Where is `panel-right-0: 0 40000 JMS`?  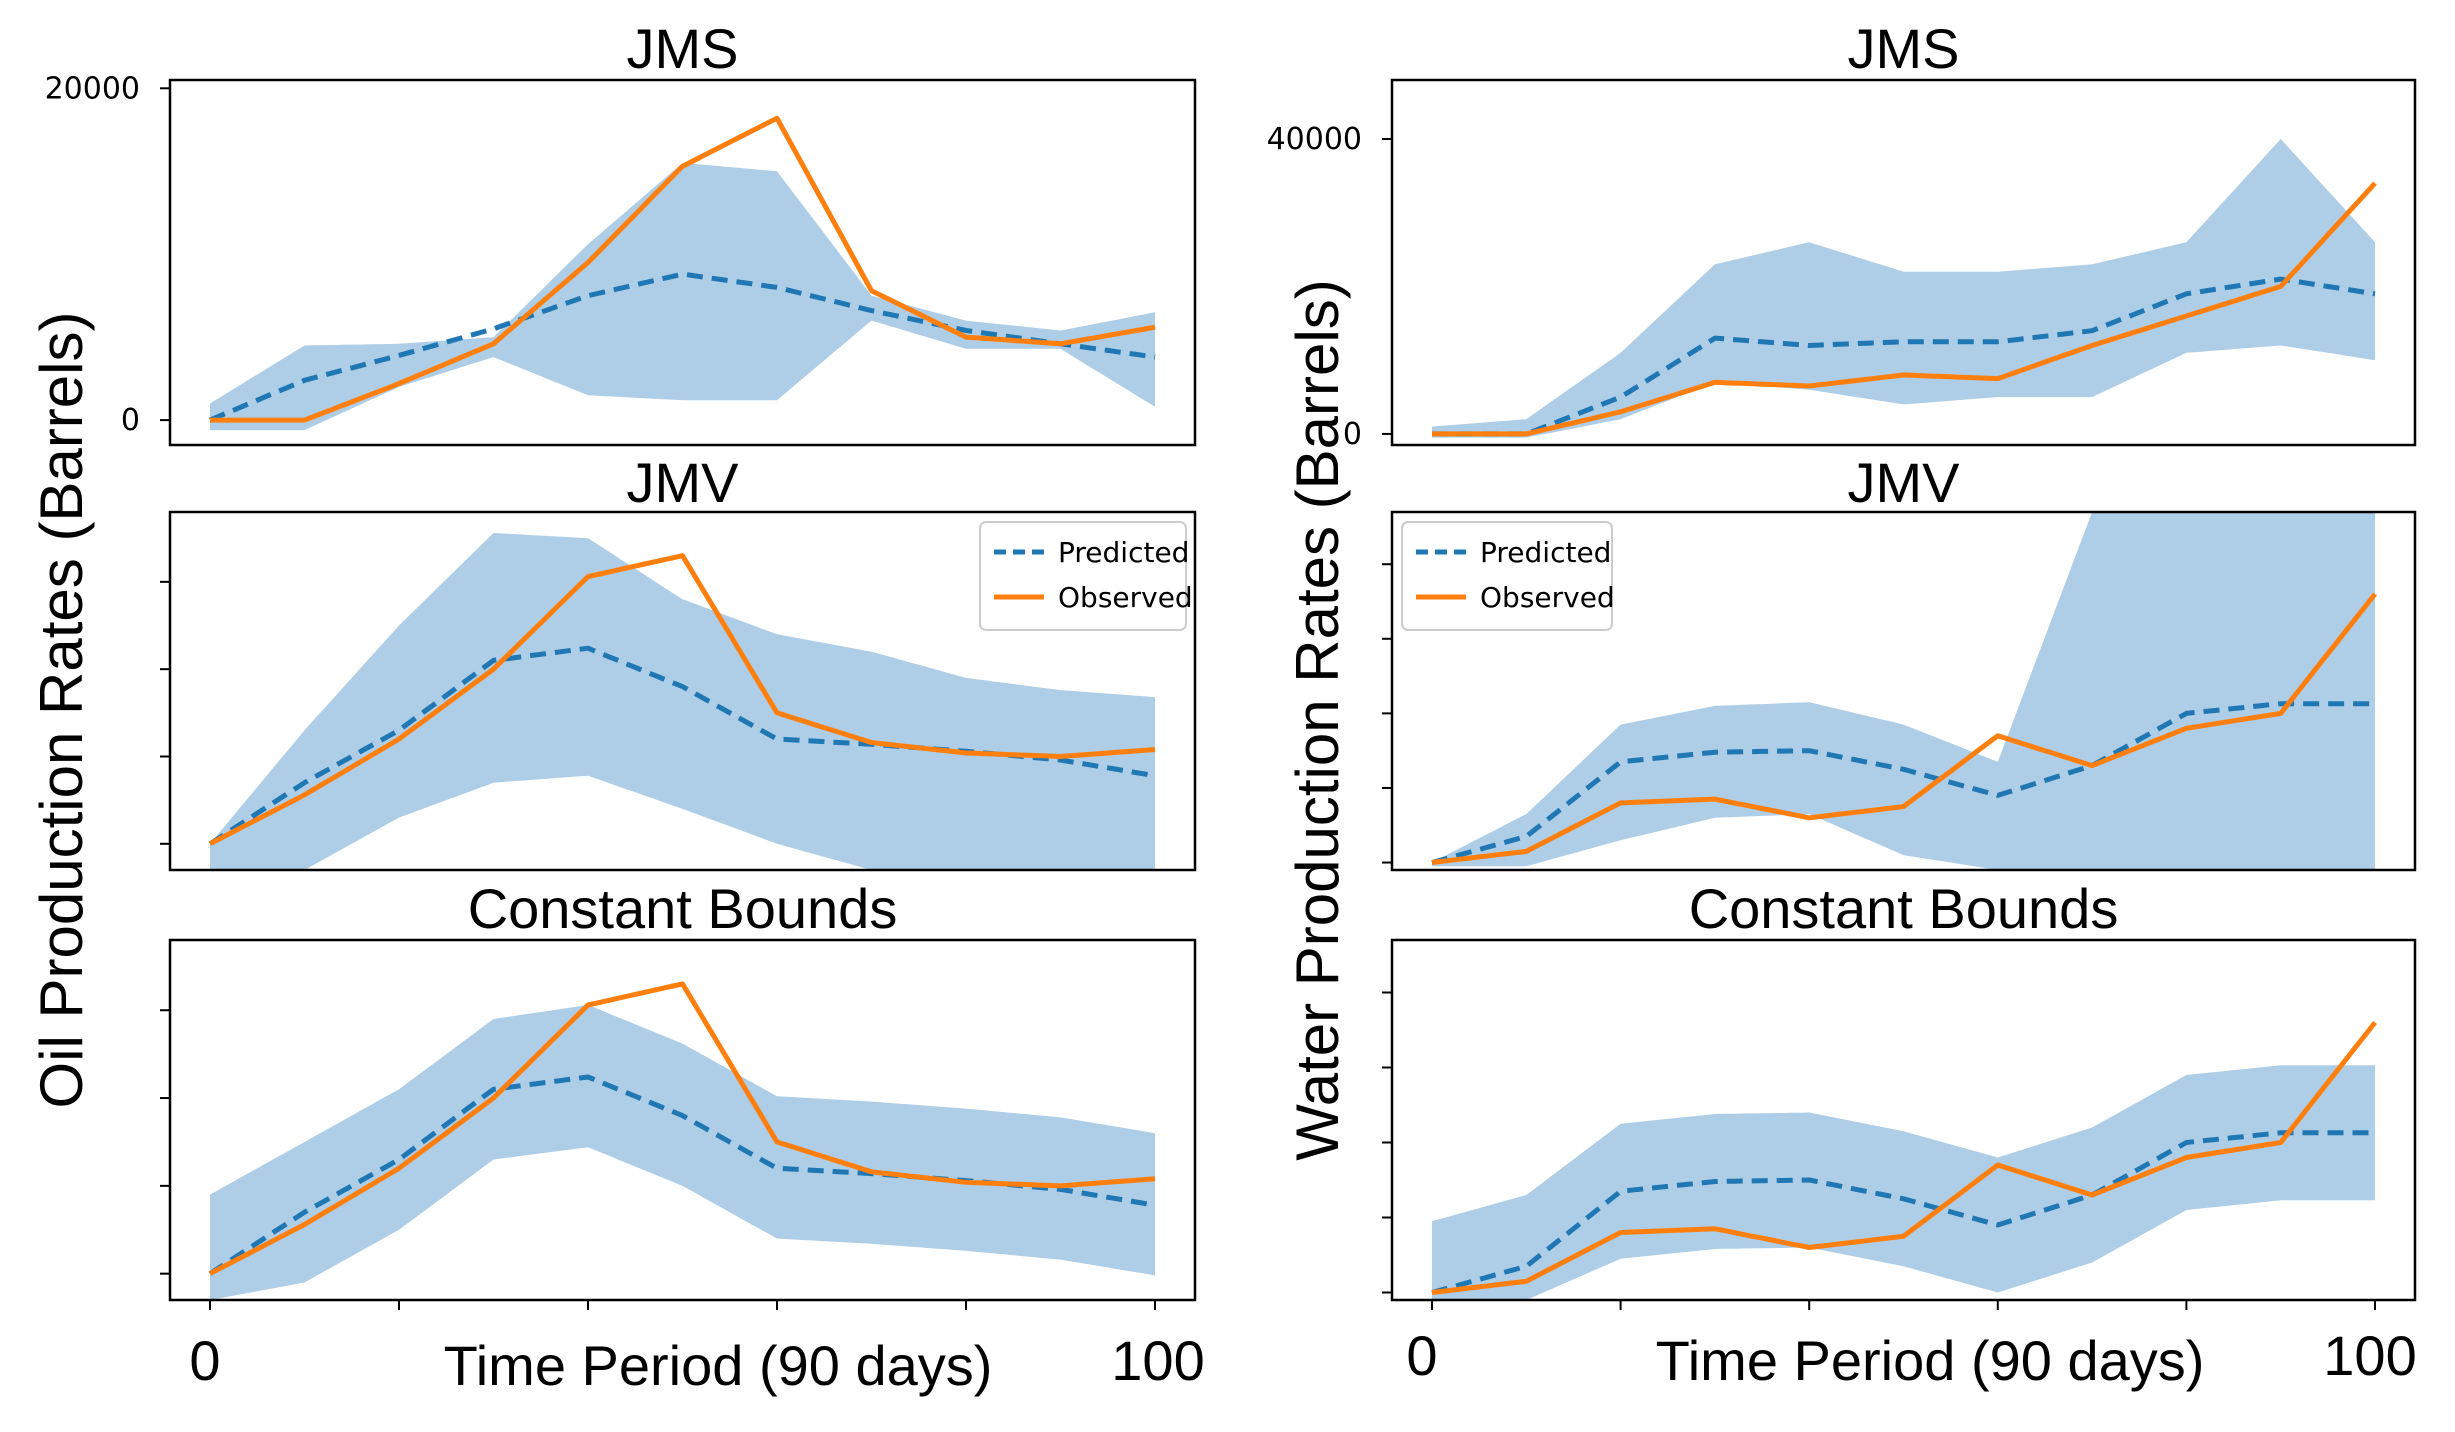 panel-right-0: 0 40000 JMS is located at coordinates (1842, 234).